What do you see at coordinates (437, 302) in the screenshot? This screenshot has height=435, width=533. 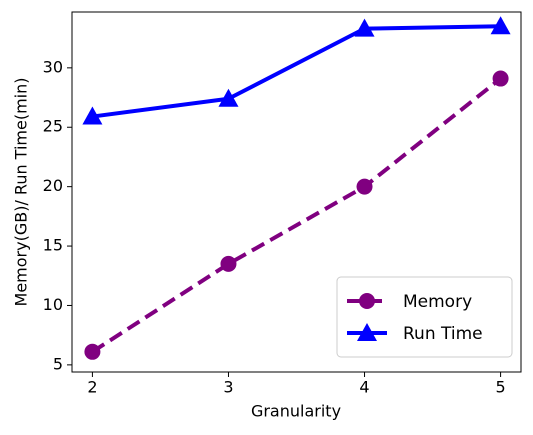 I see `legend-label: Memory` at bounding box center [437, 302].